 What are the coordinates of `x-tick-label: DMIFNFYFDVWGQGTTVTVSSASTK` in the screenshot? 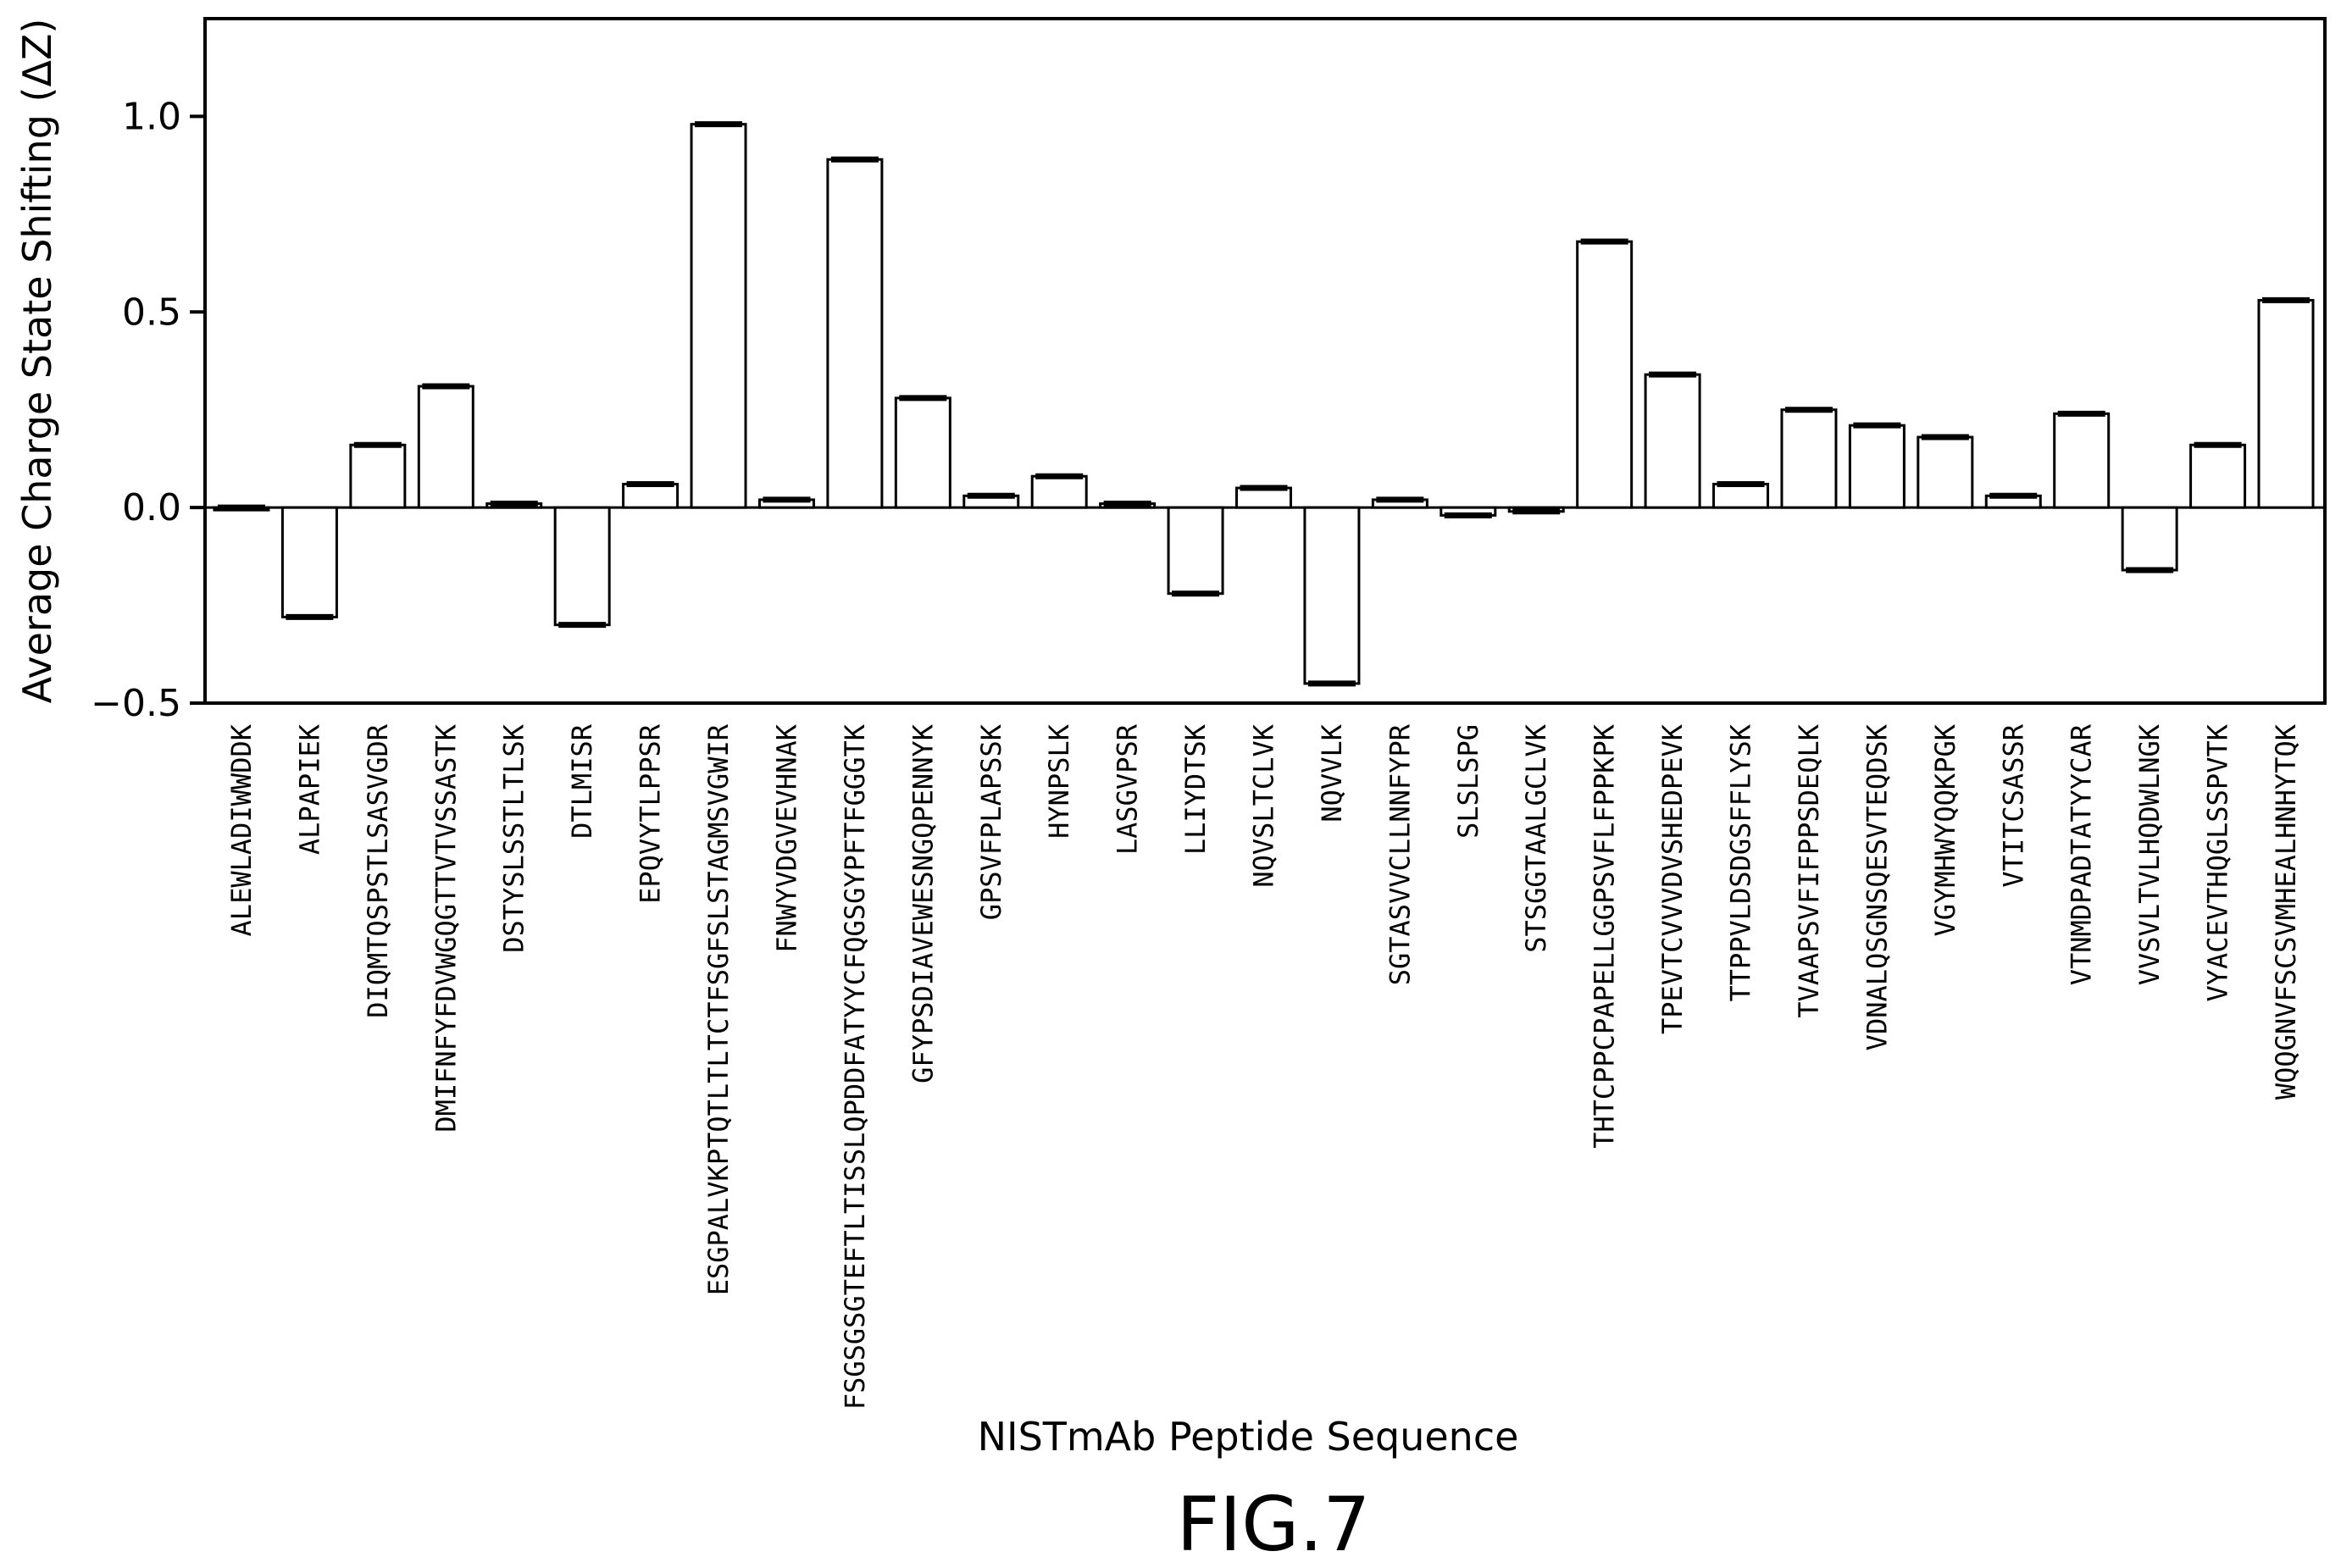 It's located at (446, 927).